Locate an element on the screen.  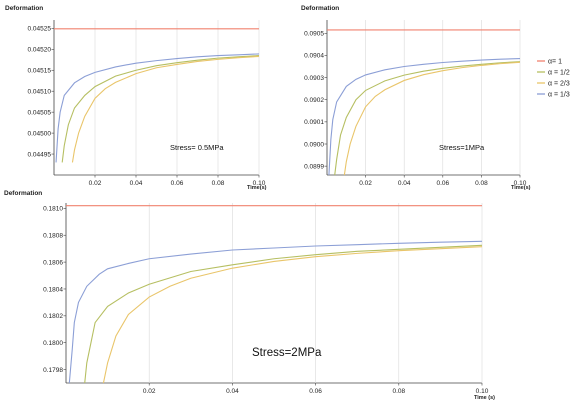
legend-label: α= 1 is located at coordinates (555, 62).